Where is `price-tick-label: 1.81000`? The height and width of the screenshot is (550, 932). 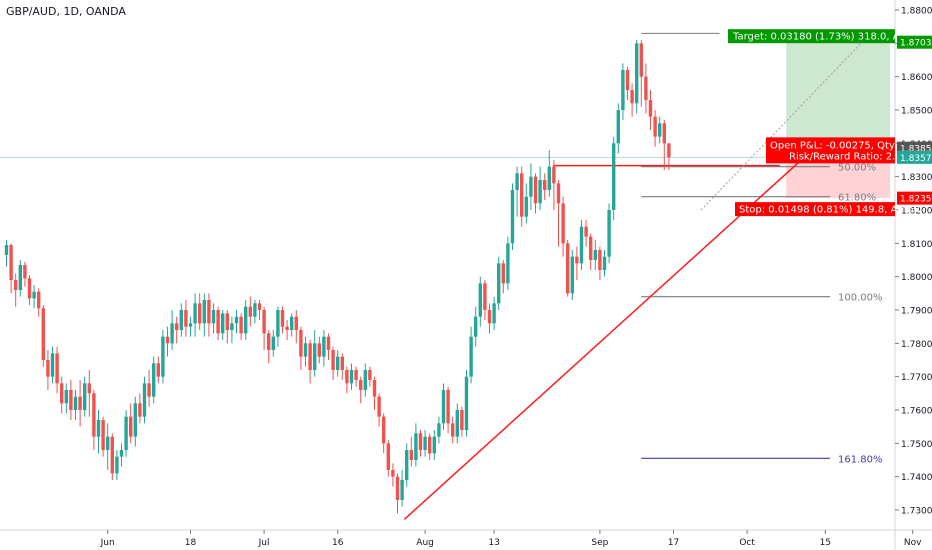
price-tick-label: 1.81000 is located at coordinates (916, 245).